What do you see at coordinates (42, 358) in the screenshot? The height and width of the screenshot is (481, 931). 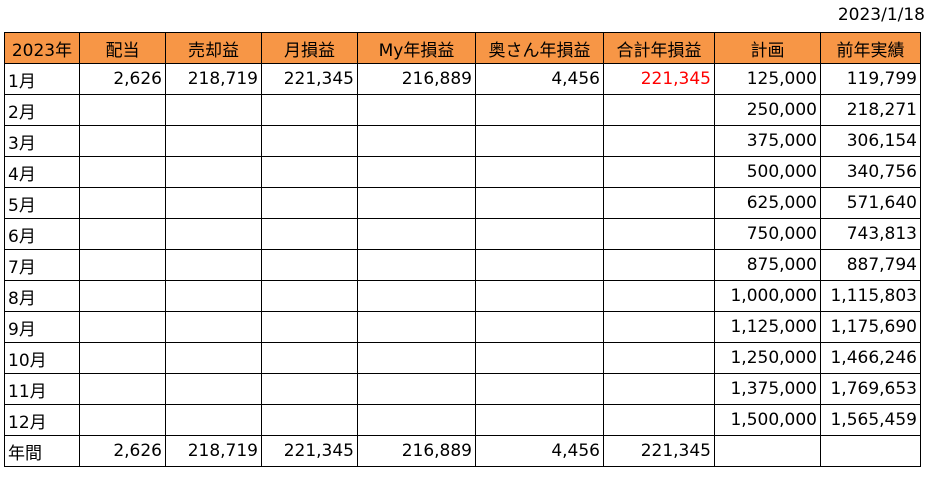 I see `cell-month: 10月` at bounding box center [42, 358].